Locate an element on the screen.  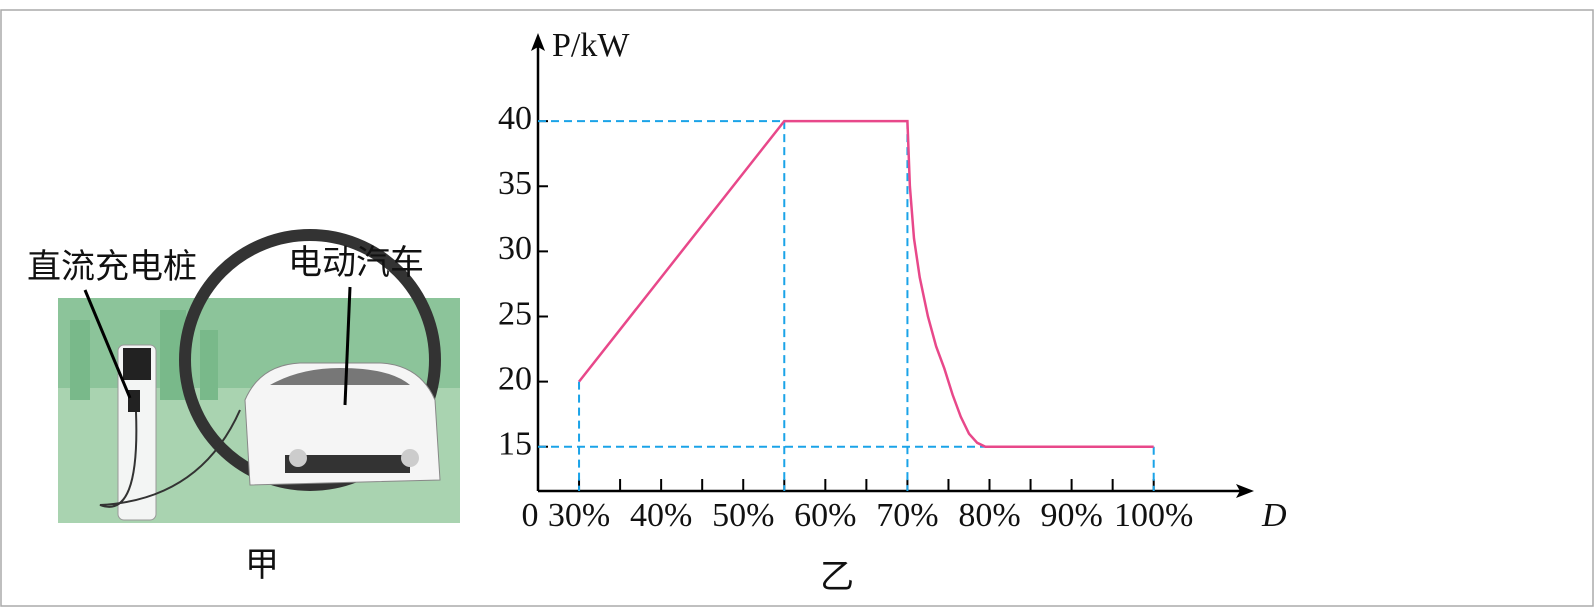
y-tick-label: 25 is located at coordinates (515, 313).